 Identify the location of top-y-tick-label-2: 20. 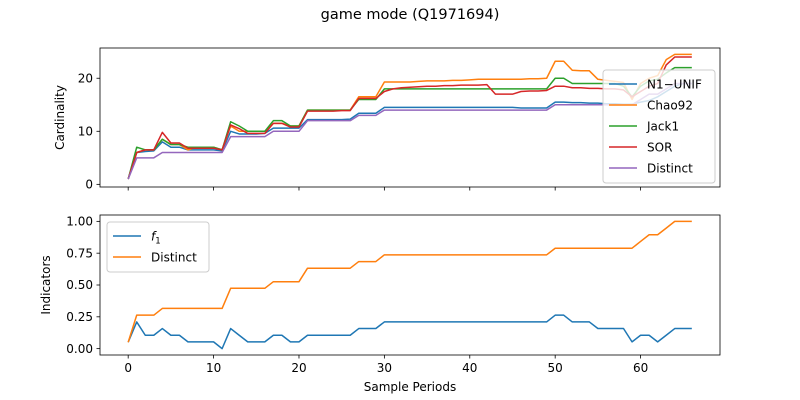
(85, 78).